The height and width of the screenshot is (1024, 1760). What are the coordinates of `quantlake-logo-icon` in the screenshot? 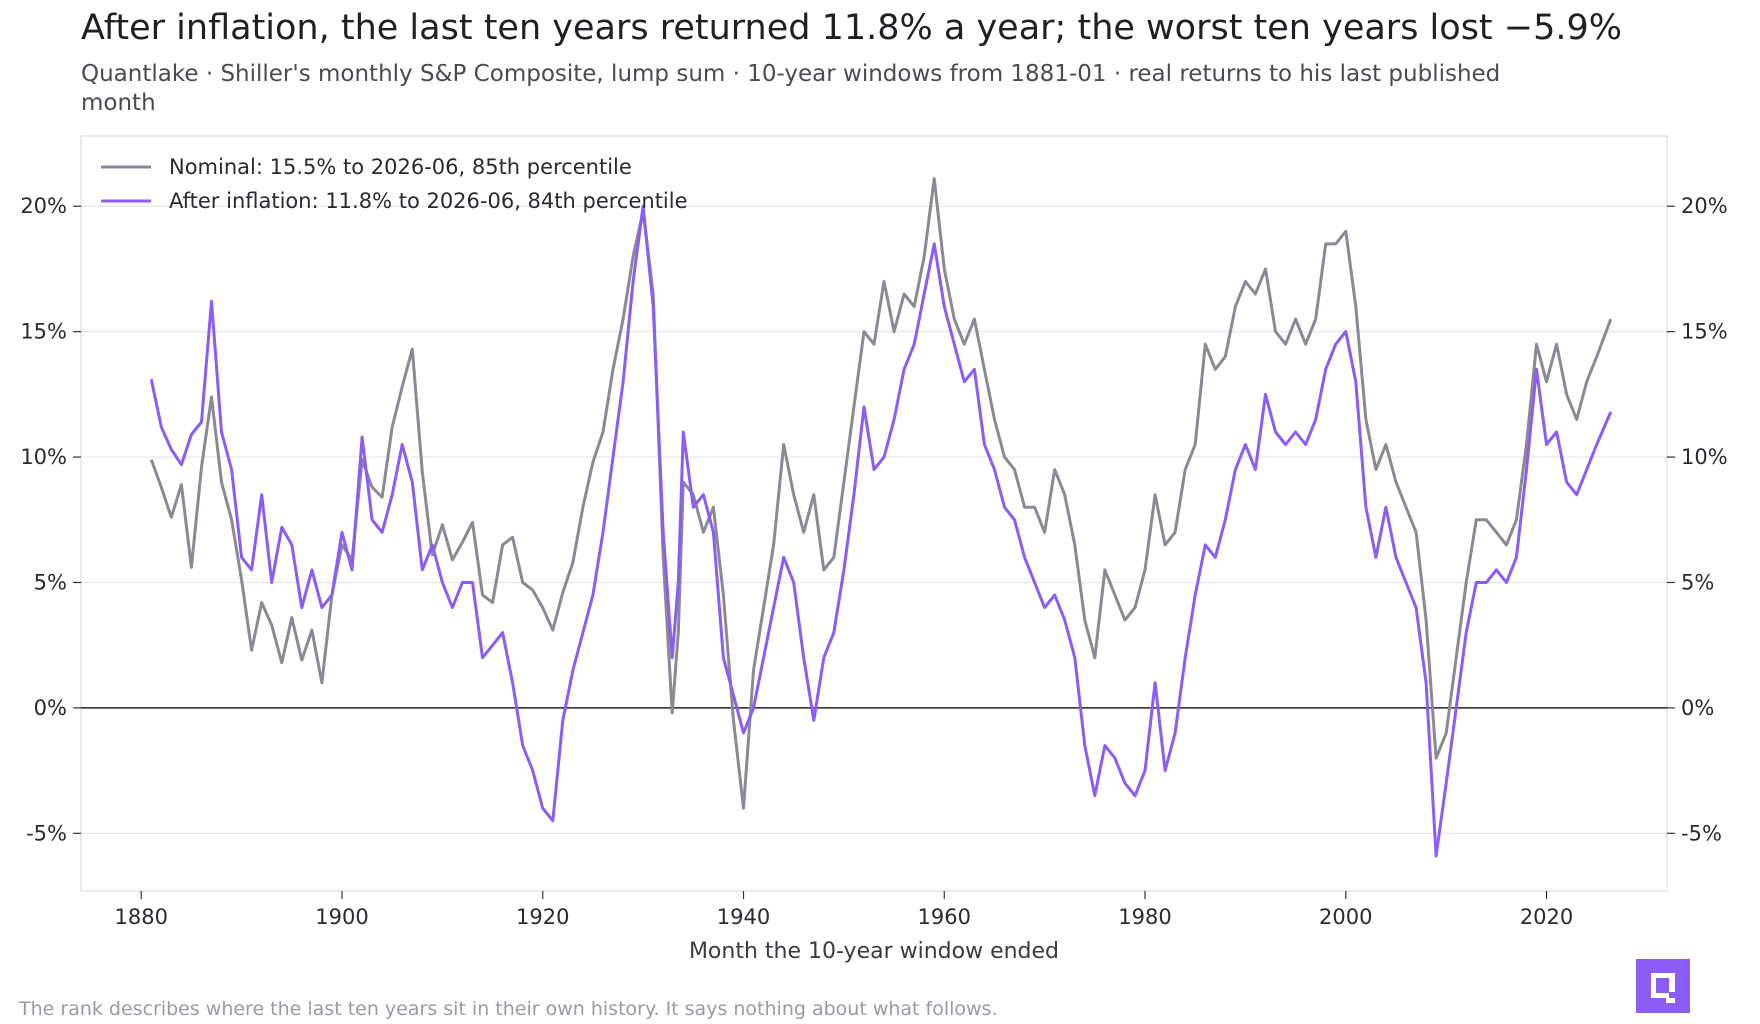 It's located at (1663, 986).